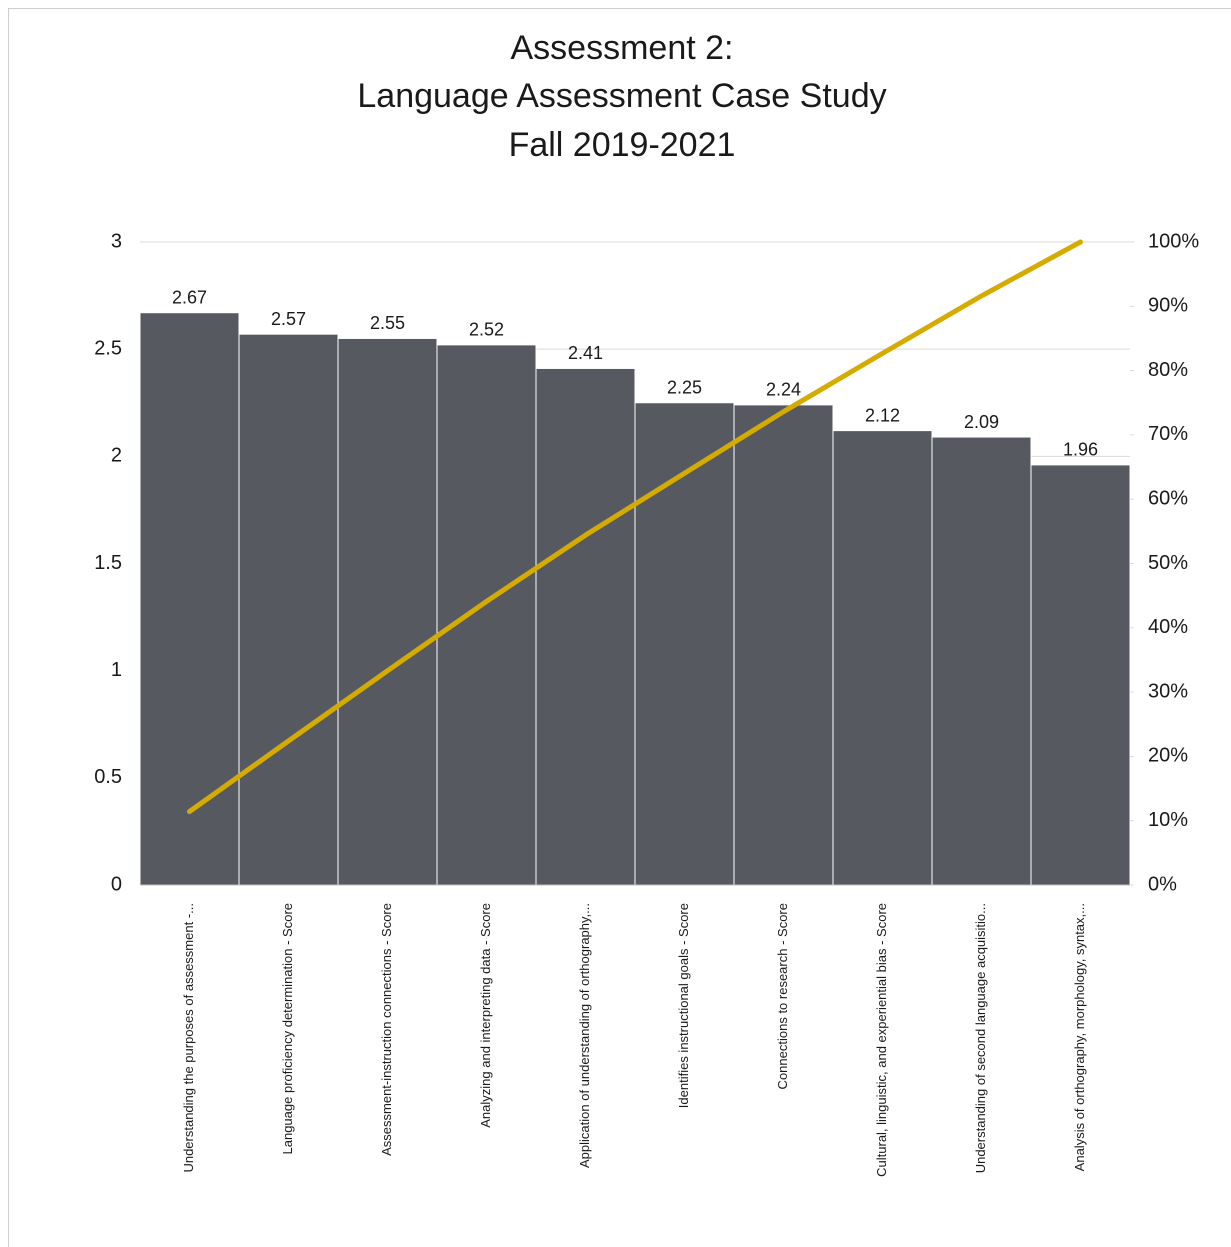 This screenshot has height=1247, width=1231. Describe the element at coordinates (1168, 498) in the screenshot. I see `y2-tick-label: 60%` at that location.